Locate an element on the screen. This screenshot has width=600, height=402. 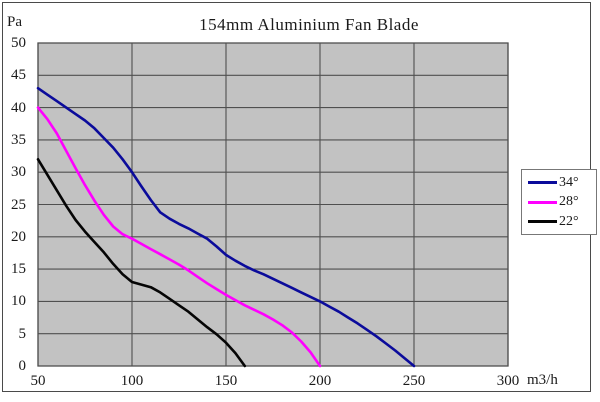
legend-item: 22° is located at coordinates (559, 222).